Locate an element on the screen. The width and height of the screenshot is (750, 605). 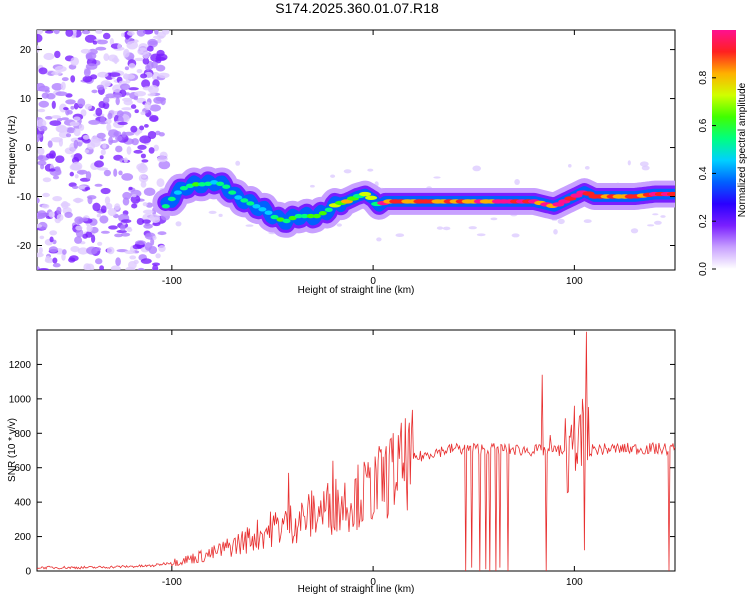
tick-label: 1000 is located at coordinates (20, 399).